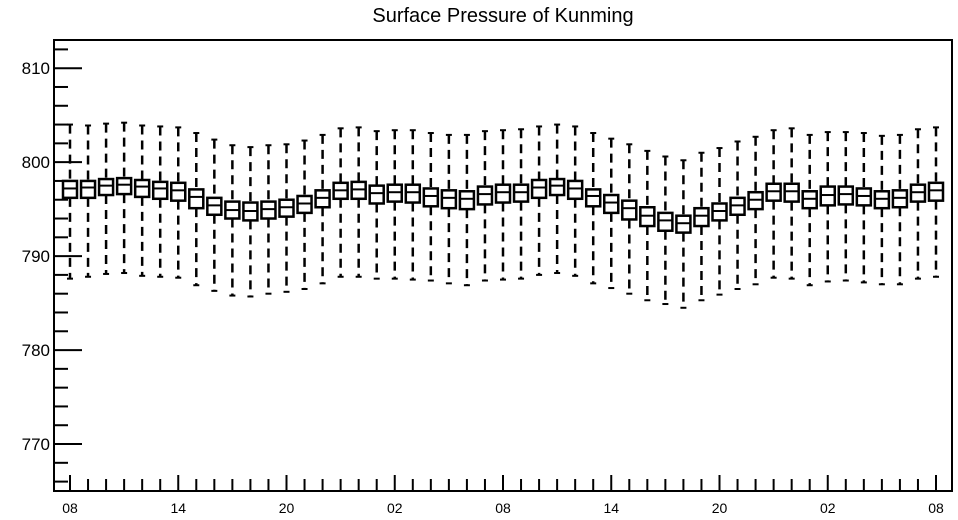 Image resolution: width=958 pixels, height=520 pixels. What do you see at coordinates (36, 68) in the screenshot?
I see `y-tick-label: 810` at bounding box center [36, 68].